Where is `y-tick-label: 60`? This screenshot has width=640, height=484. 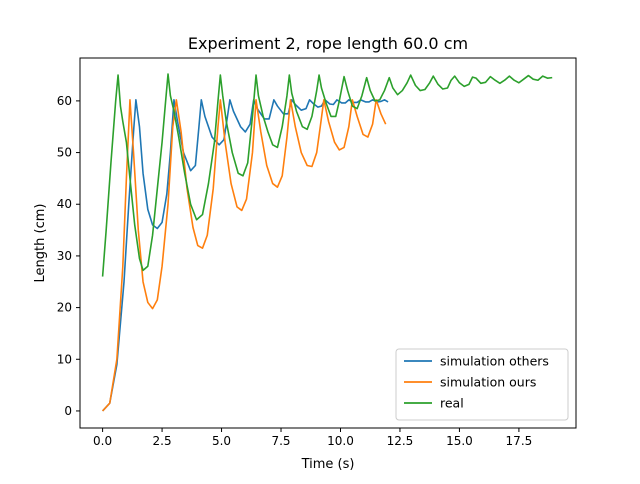 y-tick-label: 60 is located at coordinates (64, 101).